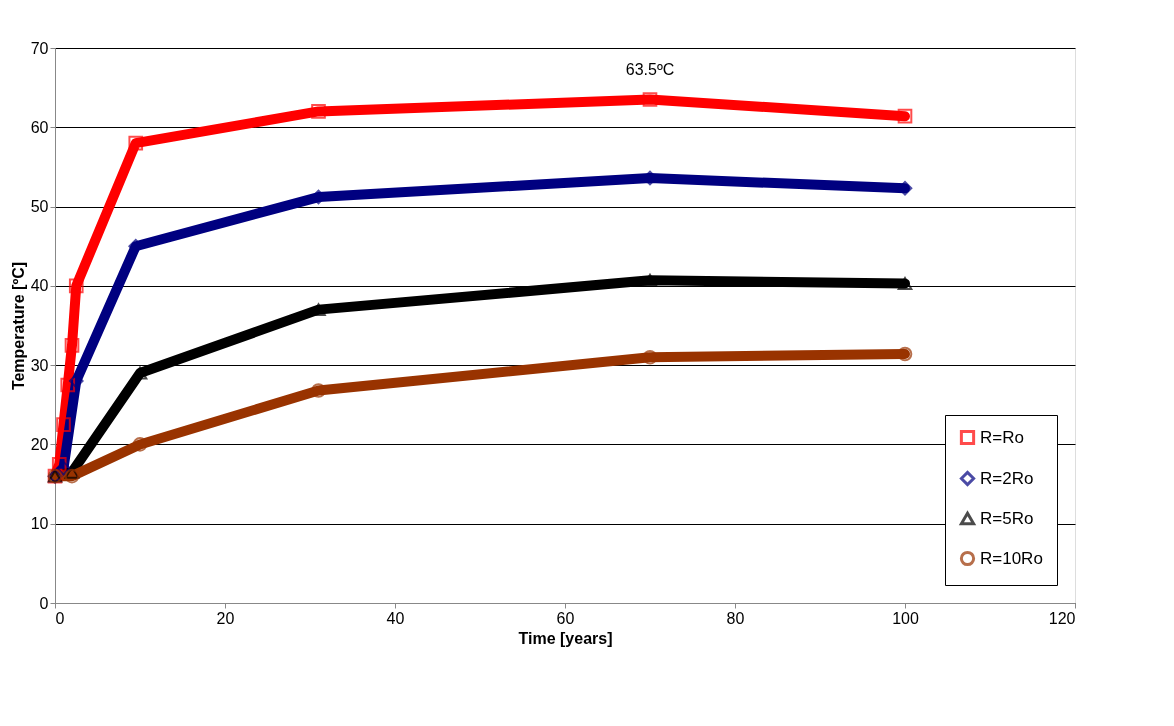 The image size is (1174, 726). Describe the element at coordinates (39, 286) in the screenshot. I see `y-tick-label: 40` at that location.